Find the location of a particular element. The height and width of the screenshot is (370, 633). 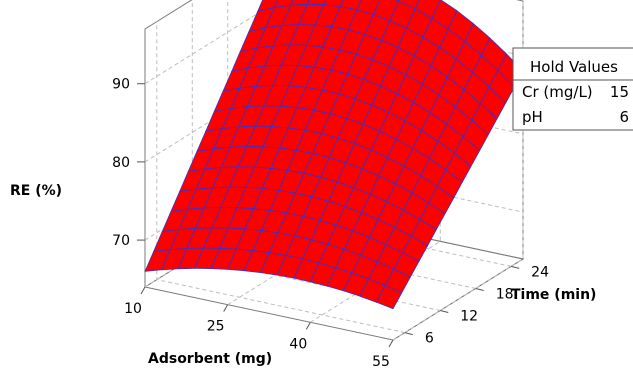

hold-row-0-value: 15 is located at coordinates (619, 92).